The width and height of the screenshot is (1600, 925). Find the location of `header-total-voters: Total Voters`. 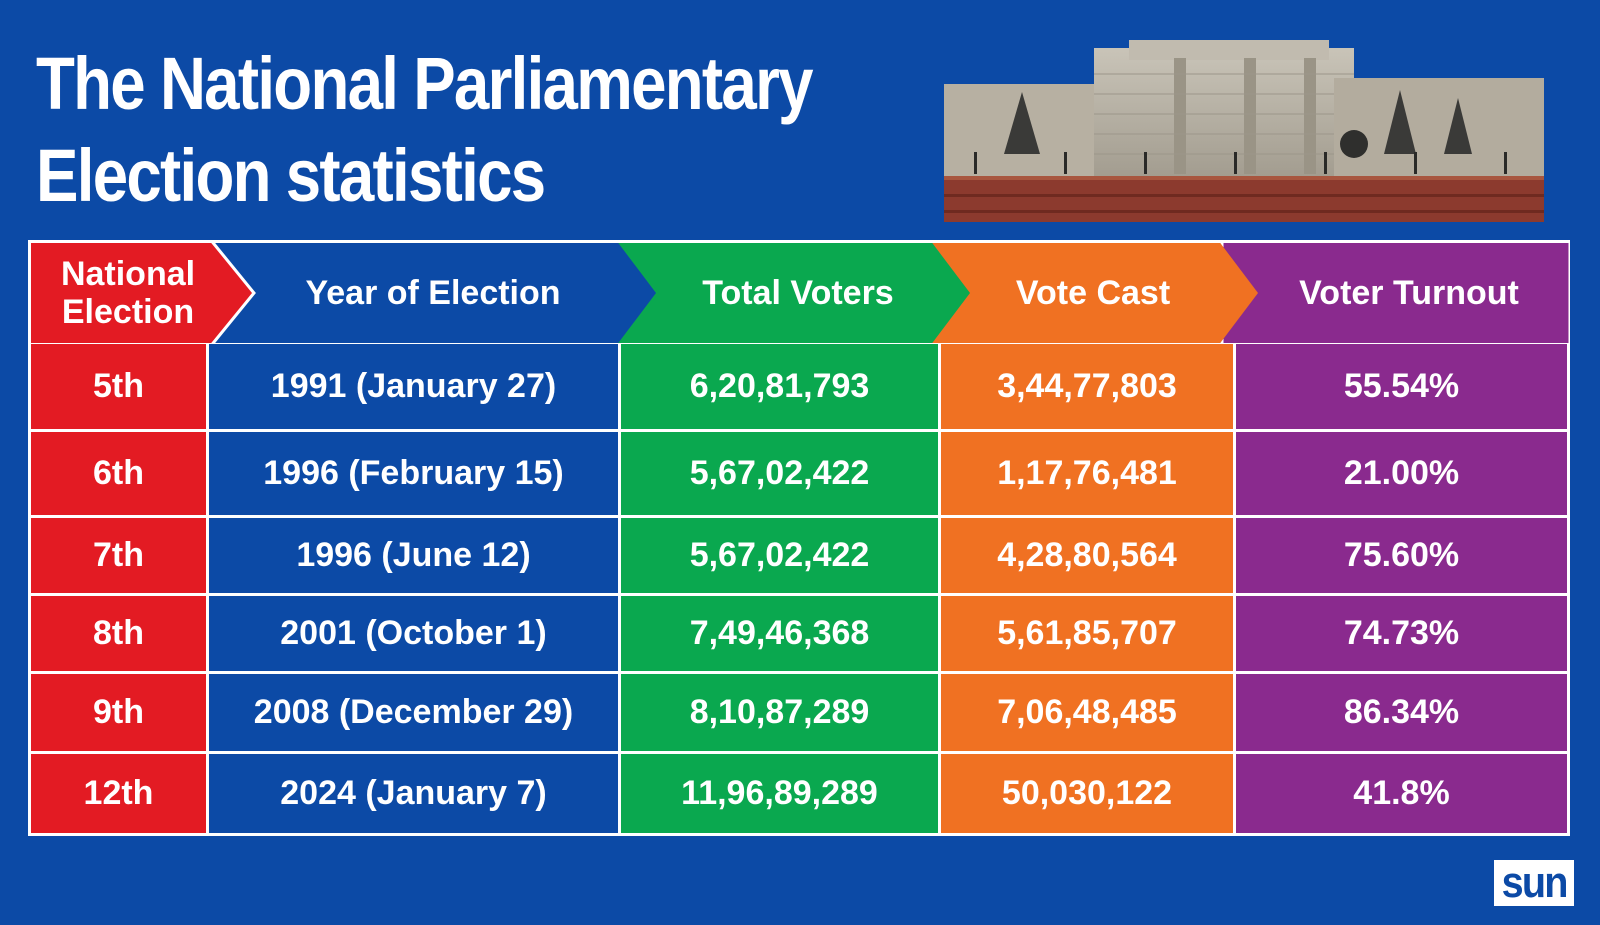

header-total-voters: Total Voters is located at coordinates (798, 293).